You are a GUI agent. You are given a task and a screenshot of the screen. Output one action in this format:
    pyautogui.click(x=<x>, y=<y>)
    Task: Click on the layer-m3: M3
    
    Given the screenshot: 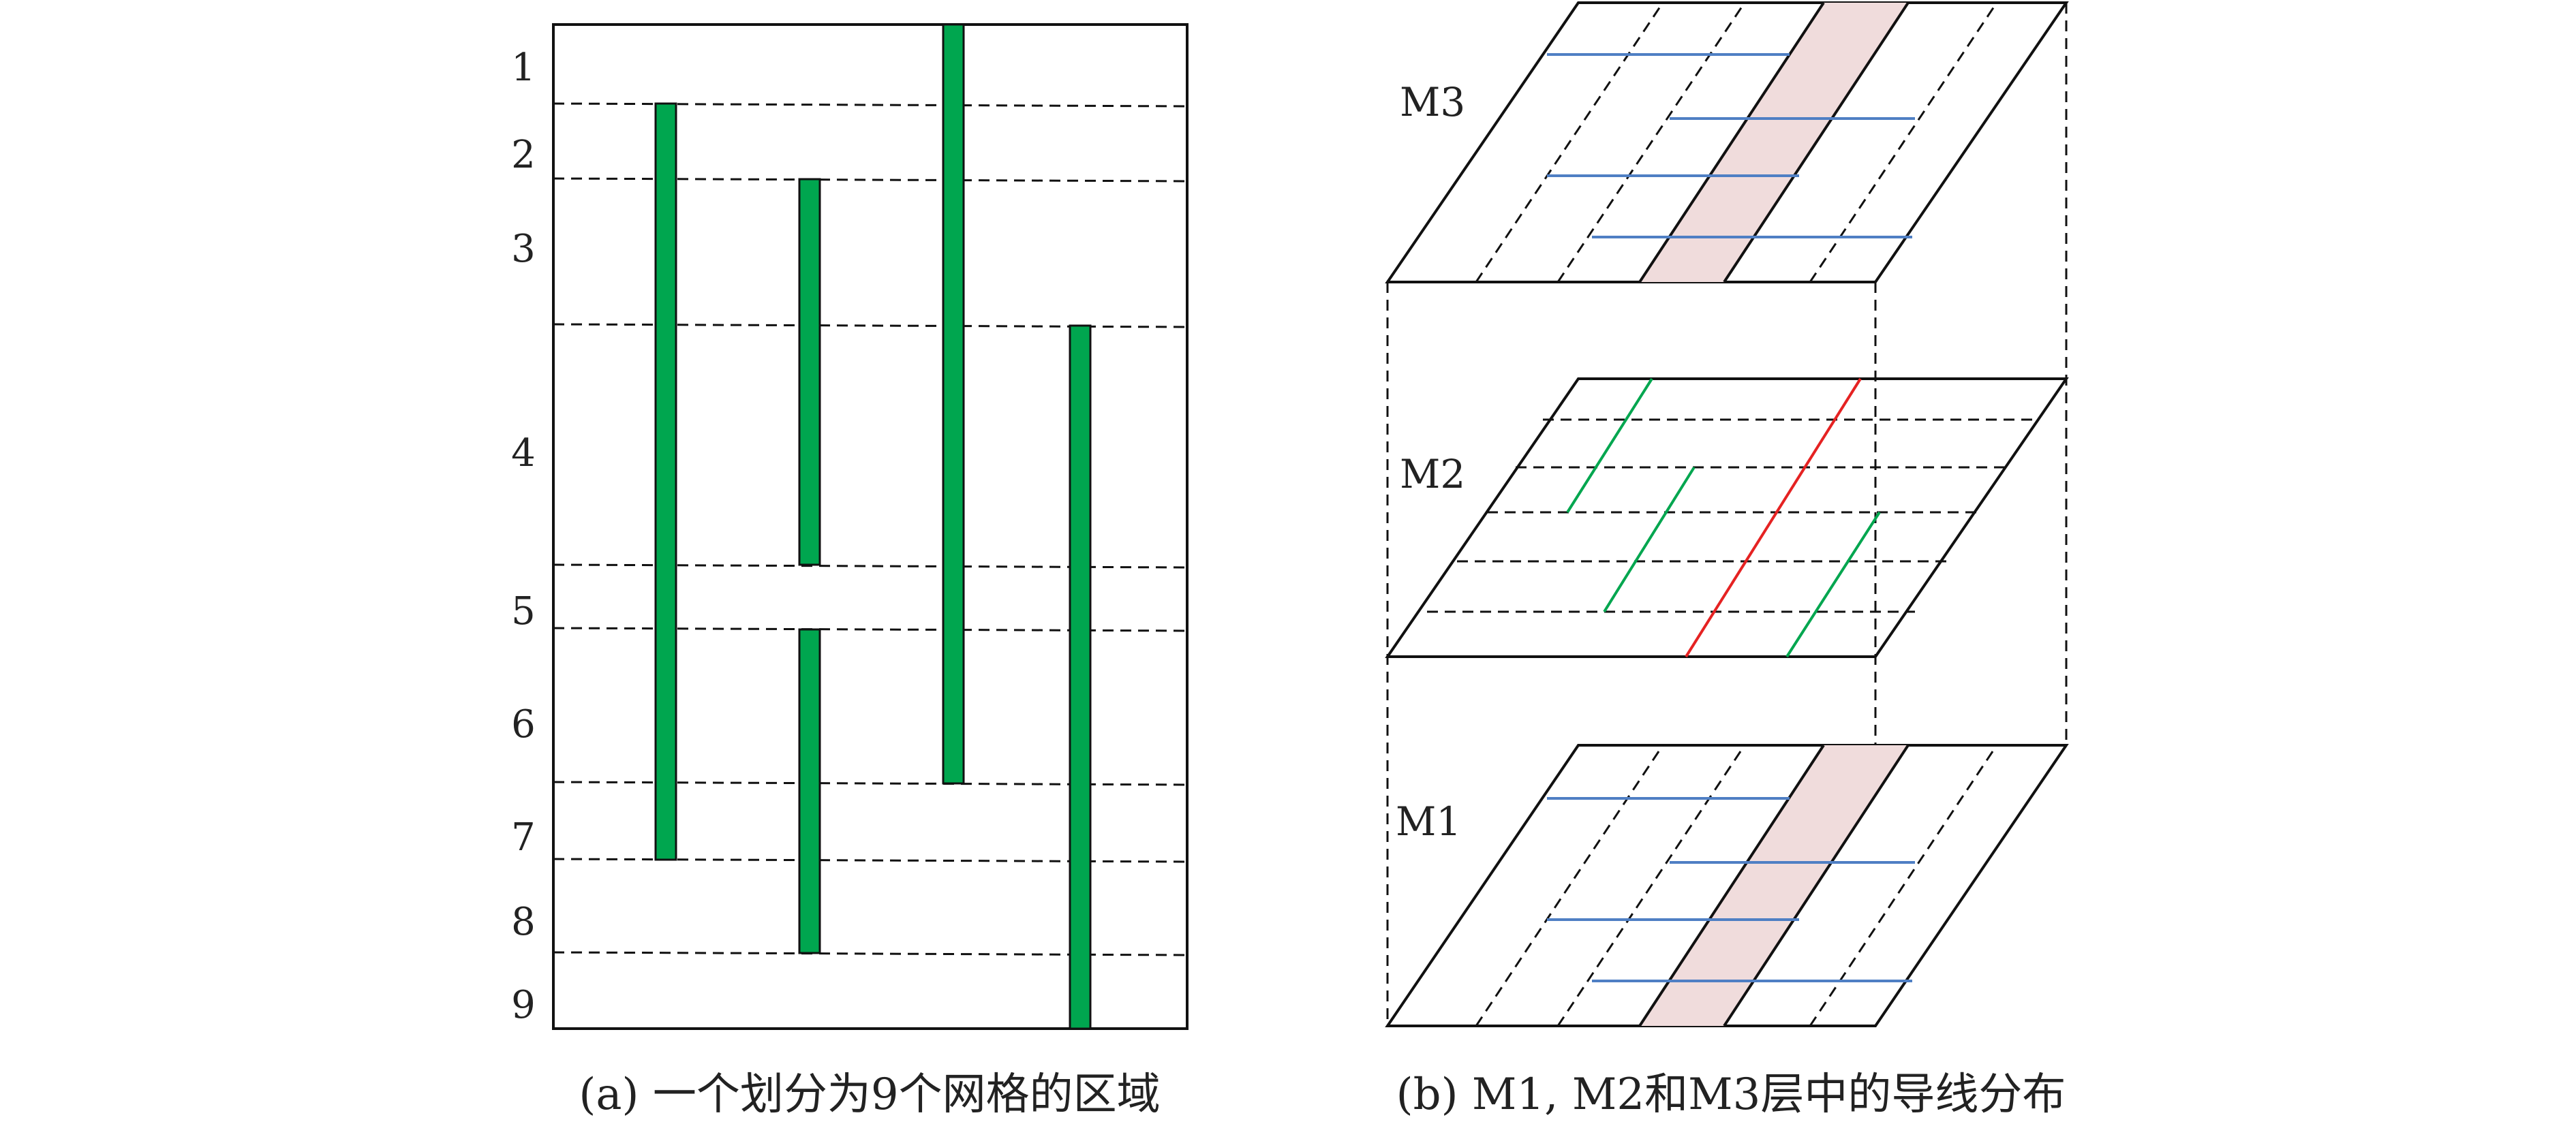 What is the action you would take?
    pyautogui.click(x=1727, y=142)
    